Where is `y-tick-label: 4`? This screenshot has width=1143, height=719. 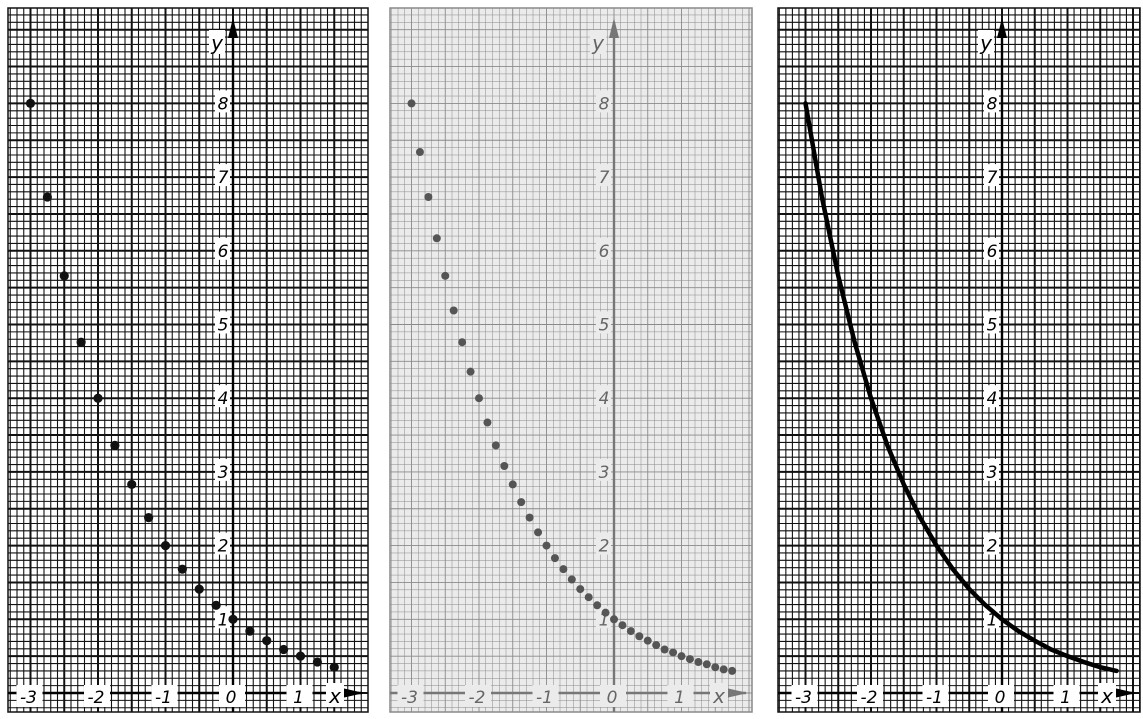
y-tick-label: 4 is located at coordinates (604, 399).